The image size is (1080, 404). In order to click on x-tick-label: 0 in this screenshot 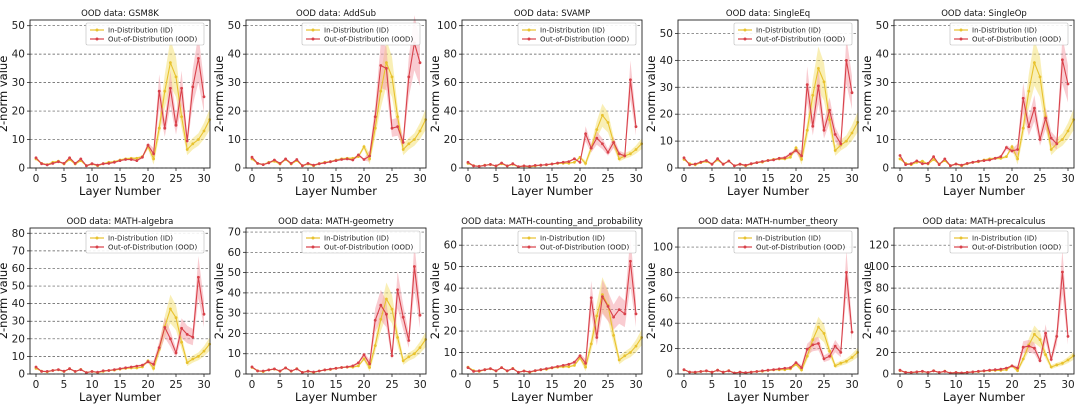, I will do `click(684, 179)`.